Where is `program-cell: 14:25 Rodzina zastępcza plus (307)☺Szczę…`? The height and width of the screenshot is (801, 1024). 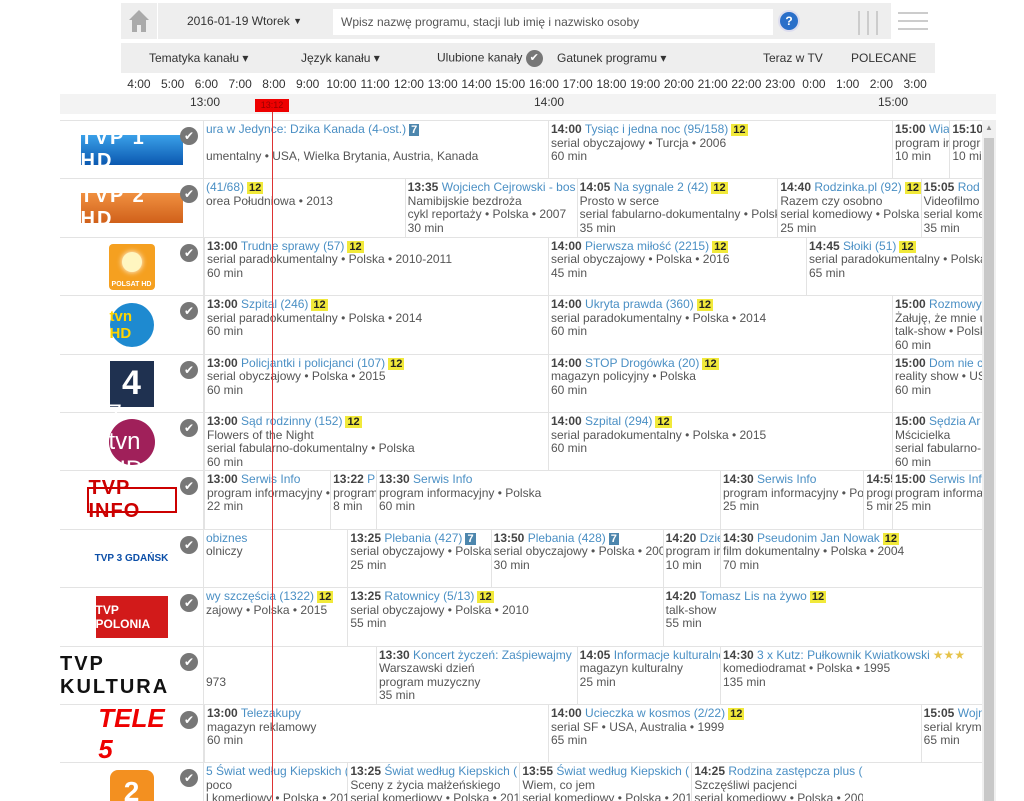 program-cell: 14:25 Rodzina zastępcza plus (307)☺Szczę… is located at coordinates (777, 782).